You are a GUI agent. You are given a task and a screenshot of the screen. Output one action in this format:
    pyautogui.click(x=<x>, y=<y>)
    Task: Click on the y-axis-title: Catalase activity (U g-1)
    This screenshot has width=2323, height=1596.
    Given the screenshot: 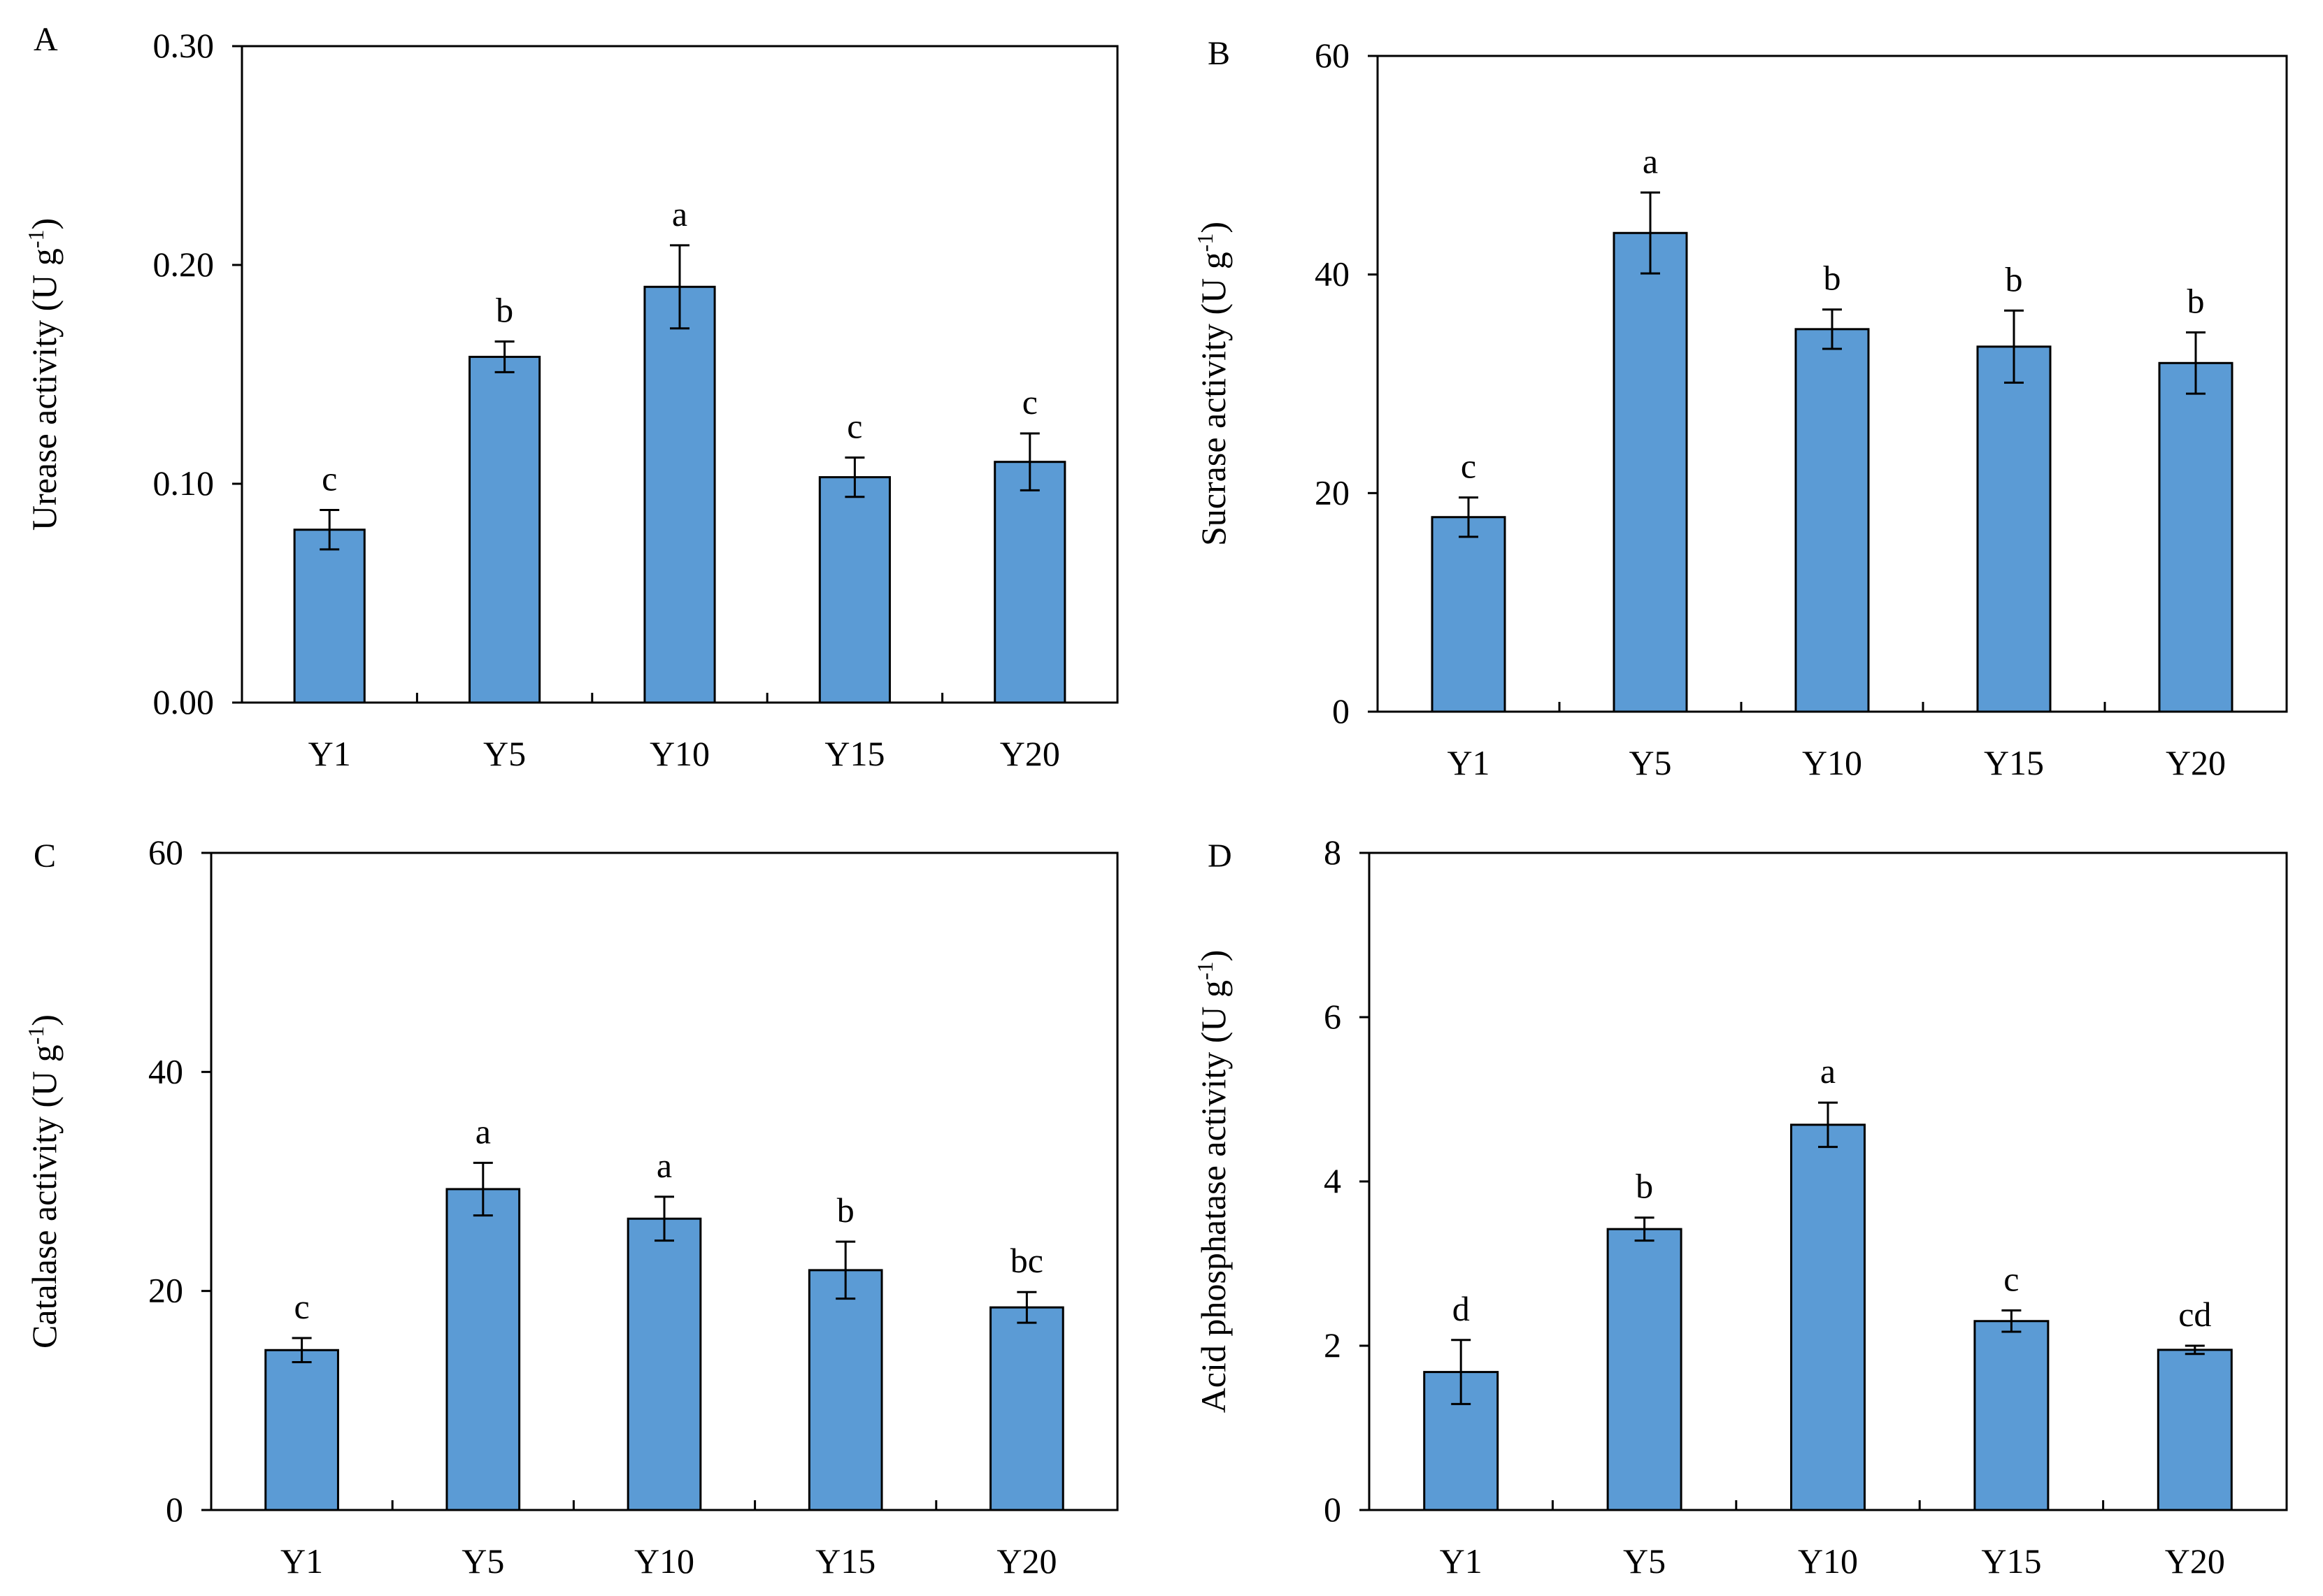 What is the action you would take?
    pyautogui.click(x=43, y=1181)
    